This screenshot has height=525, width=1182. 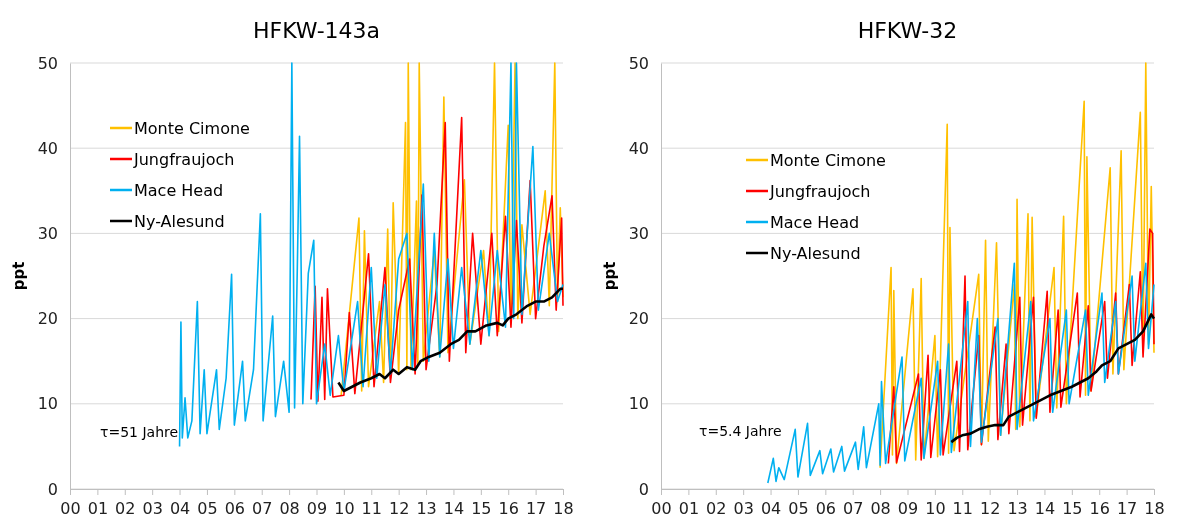 I want to click on annotation: τ=51 Jahre, so click(x=139, y=432).